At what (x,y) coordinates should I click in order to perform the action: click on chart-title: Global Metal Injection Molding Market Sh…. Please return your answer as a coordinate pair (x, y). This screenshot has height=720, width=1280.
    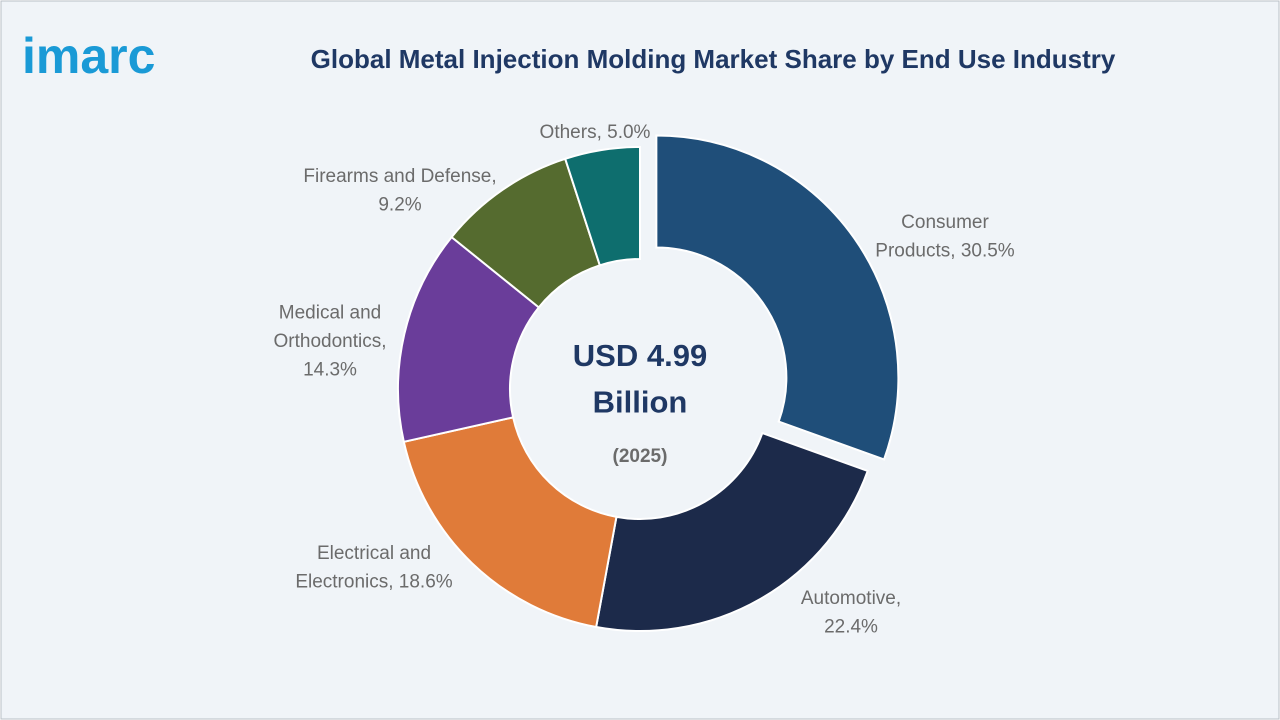
    Looking at the image, I should click on (713, 59).